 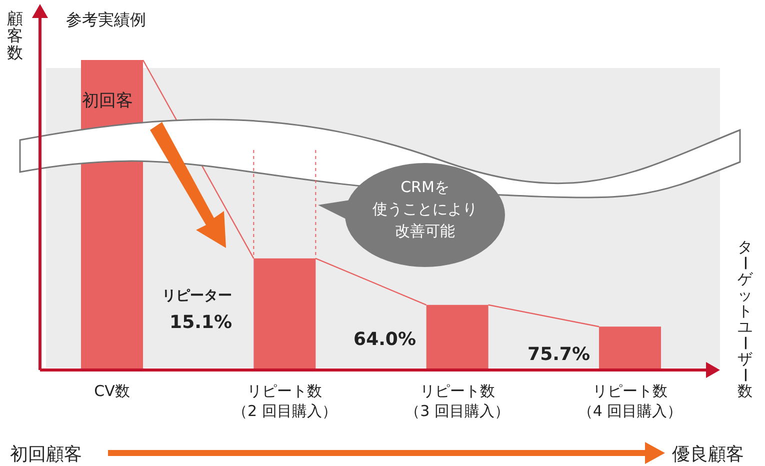 I want to click on annotation: リピーター, so click(x=197, y=296).